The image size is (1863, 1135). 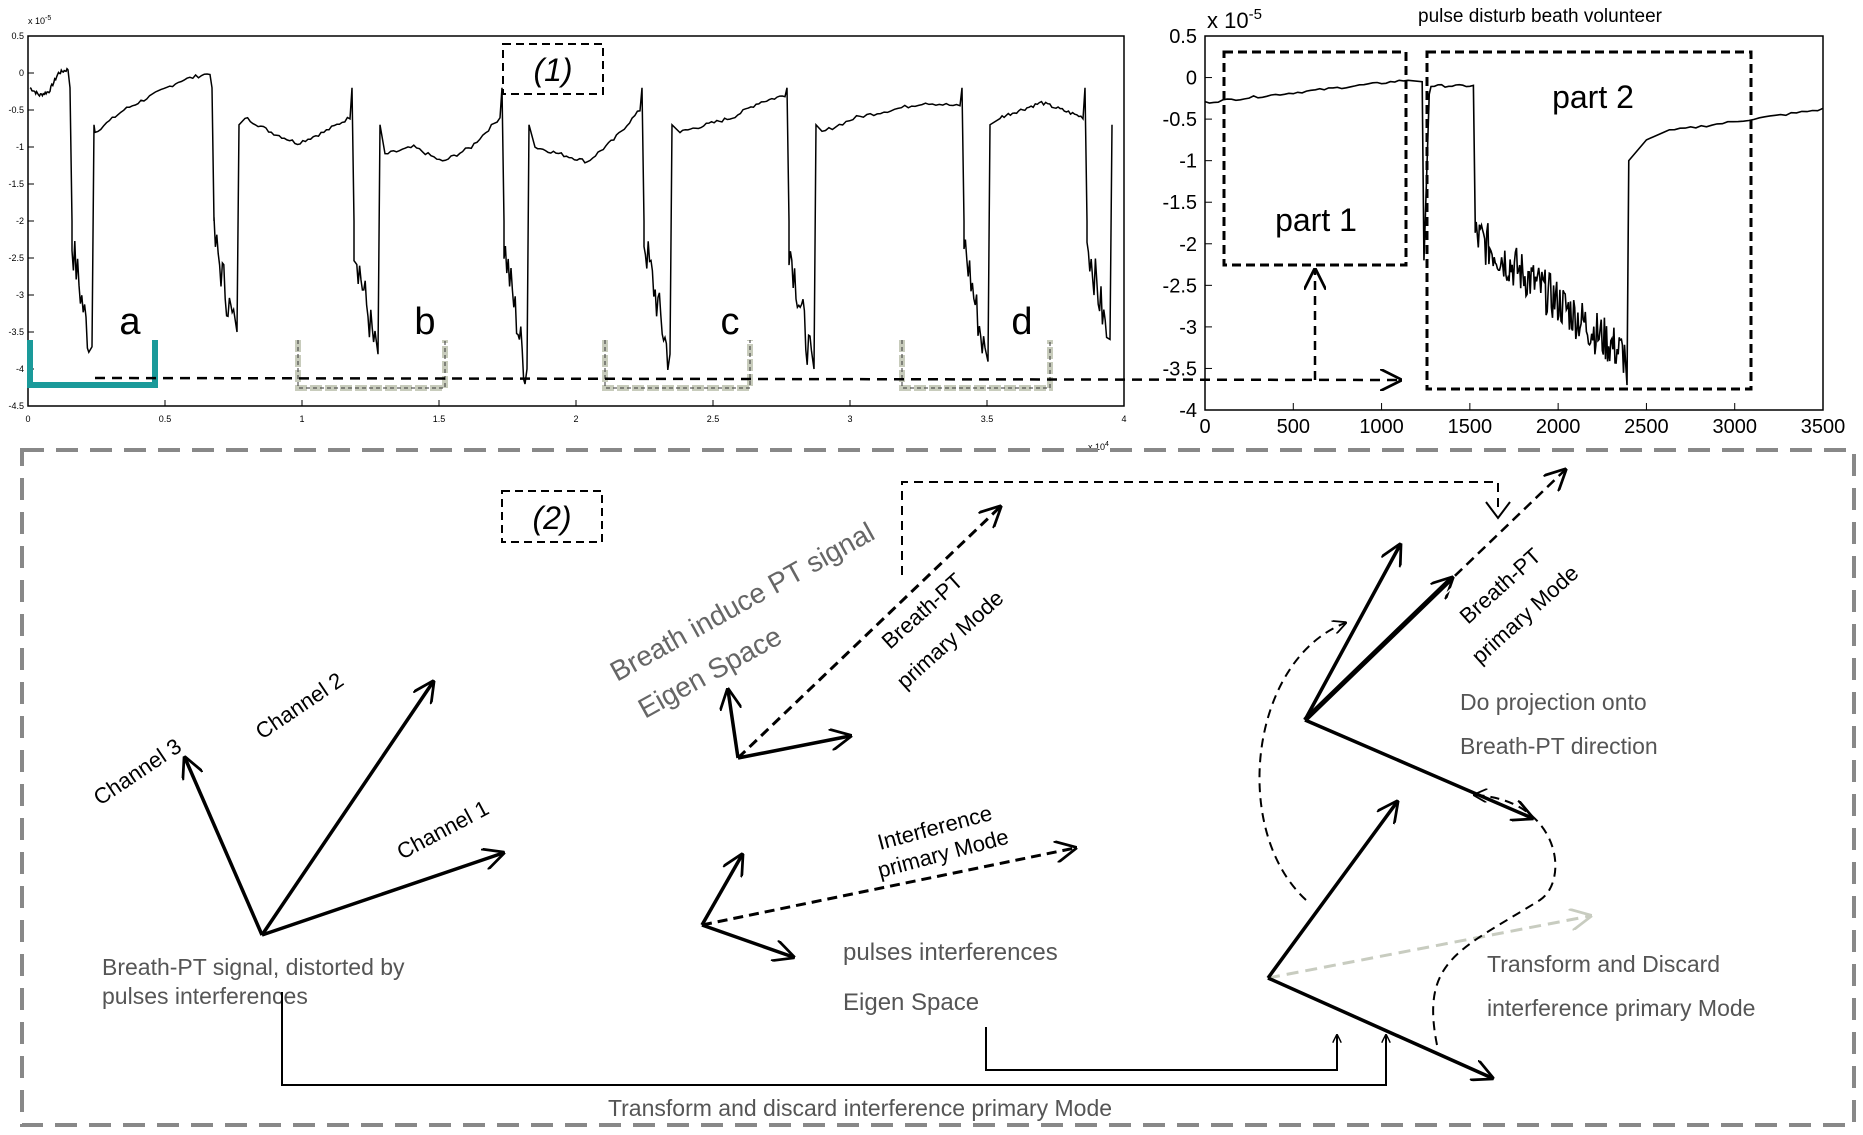 What do you see at coordinates (1180, 120) in the screenshot?
I see `right-y-tick-label: -0.5` at bounding box center [1180, 120].